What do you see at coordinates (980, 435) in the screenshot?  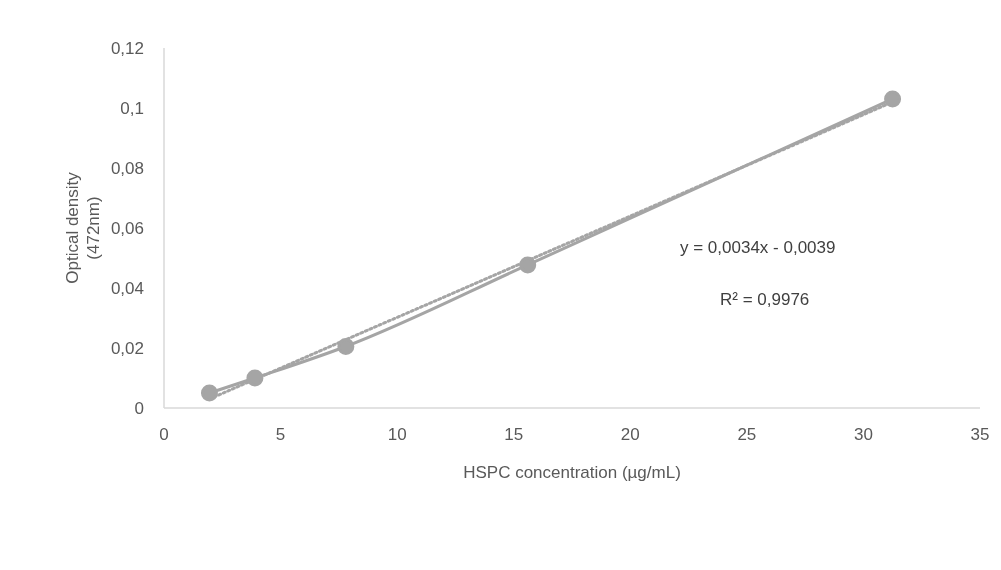 I see `x-tick-label: 35` at bounding box center [980, 435].